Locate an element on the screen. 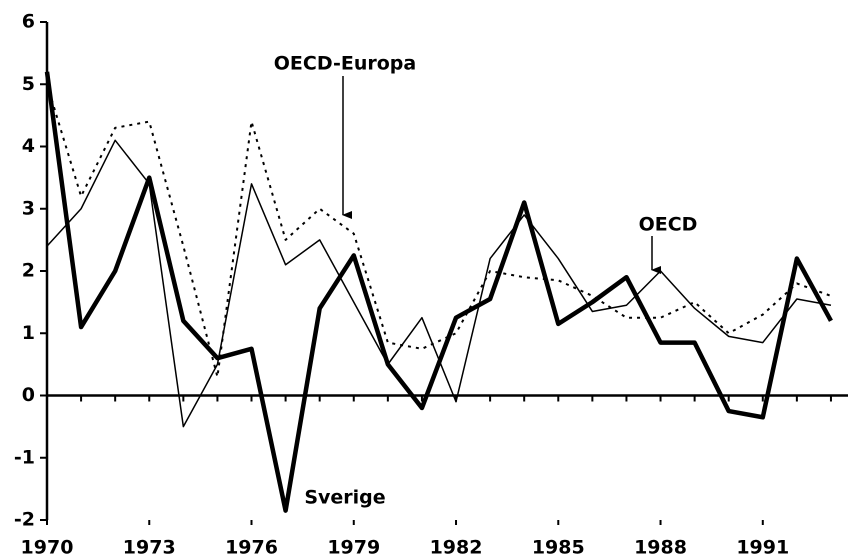  x-tick-label: 1988 is located at coordinates (660, 548).